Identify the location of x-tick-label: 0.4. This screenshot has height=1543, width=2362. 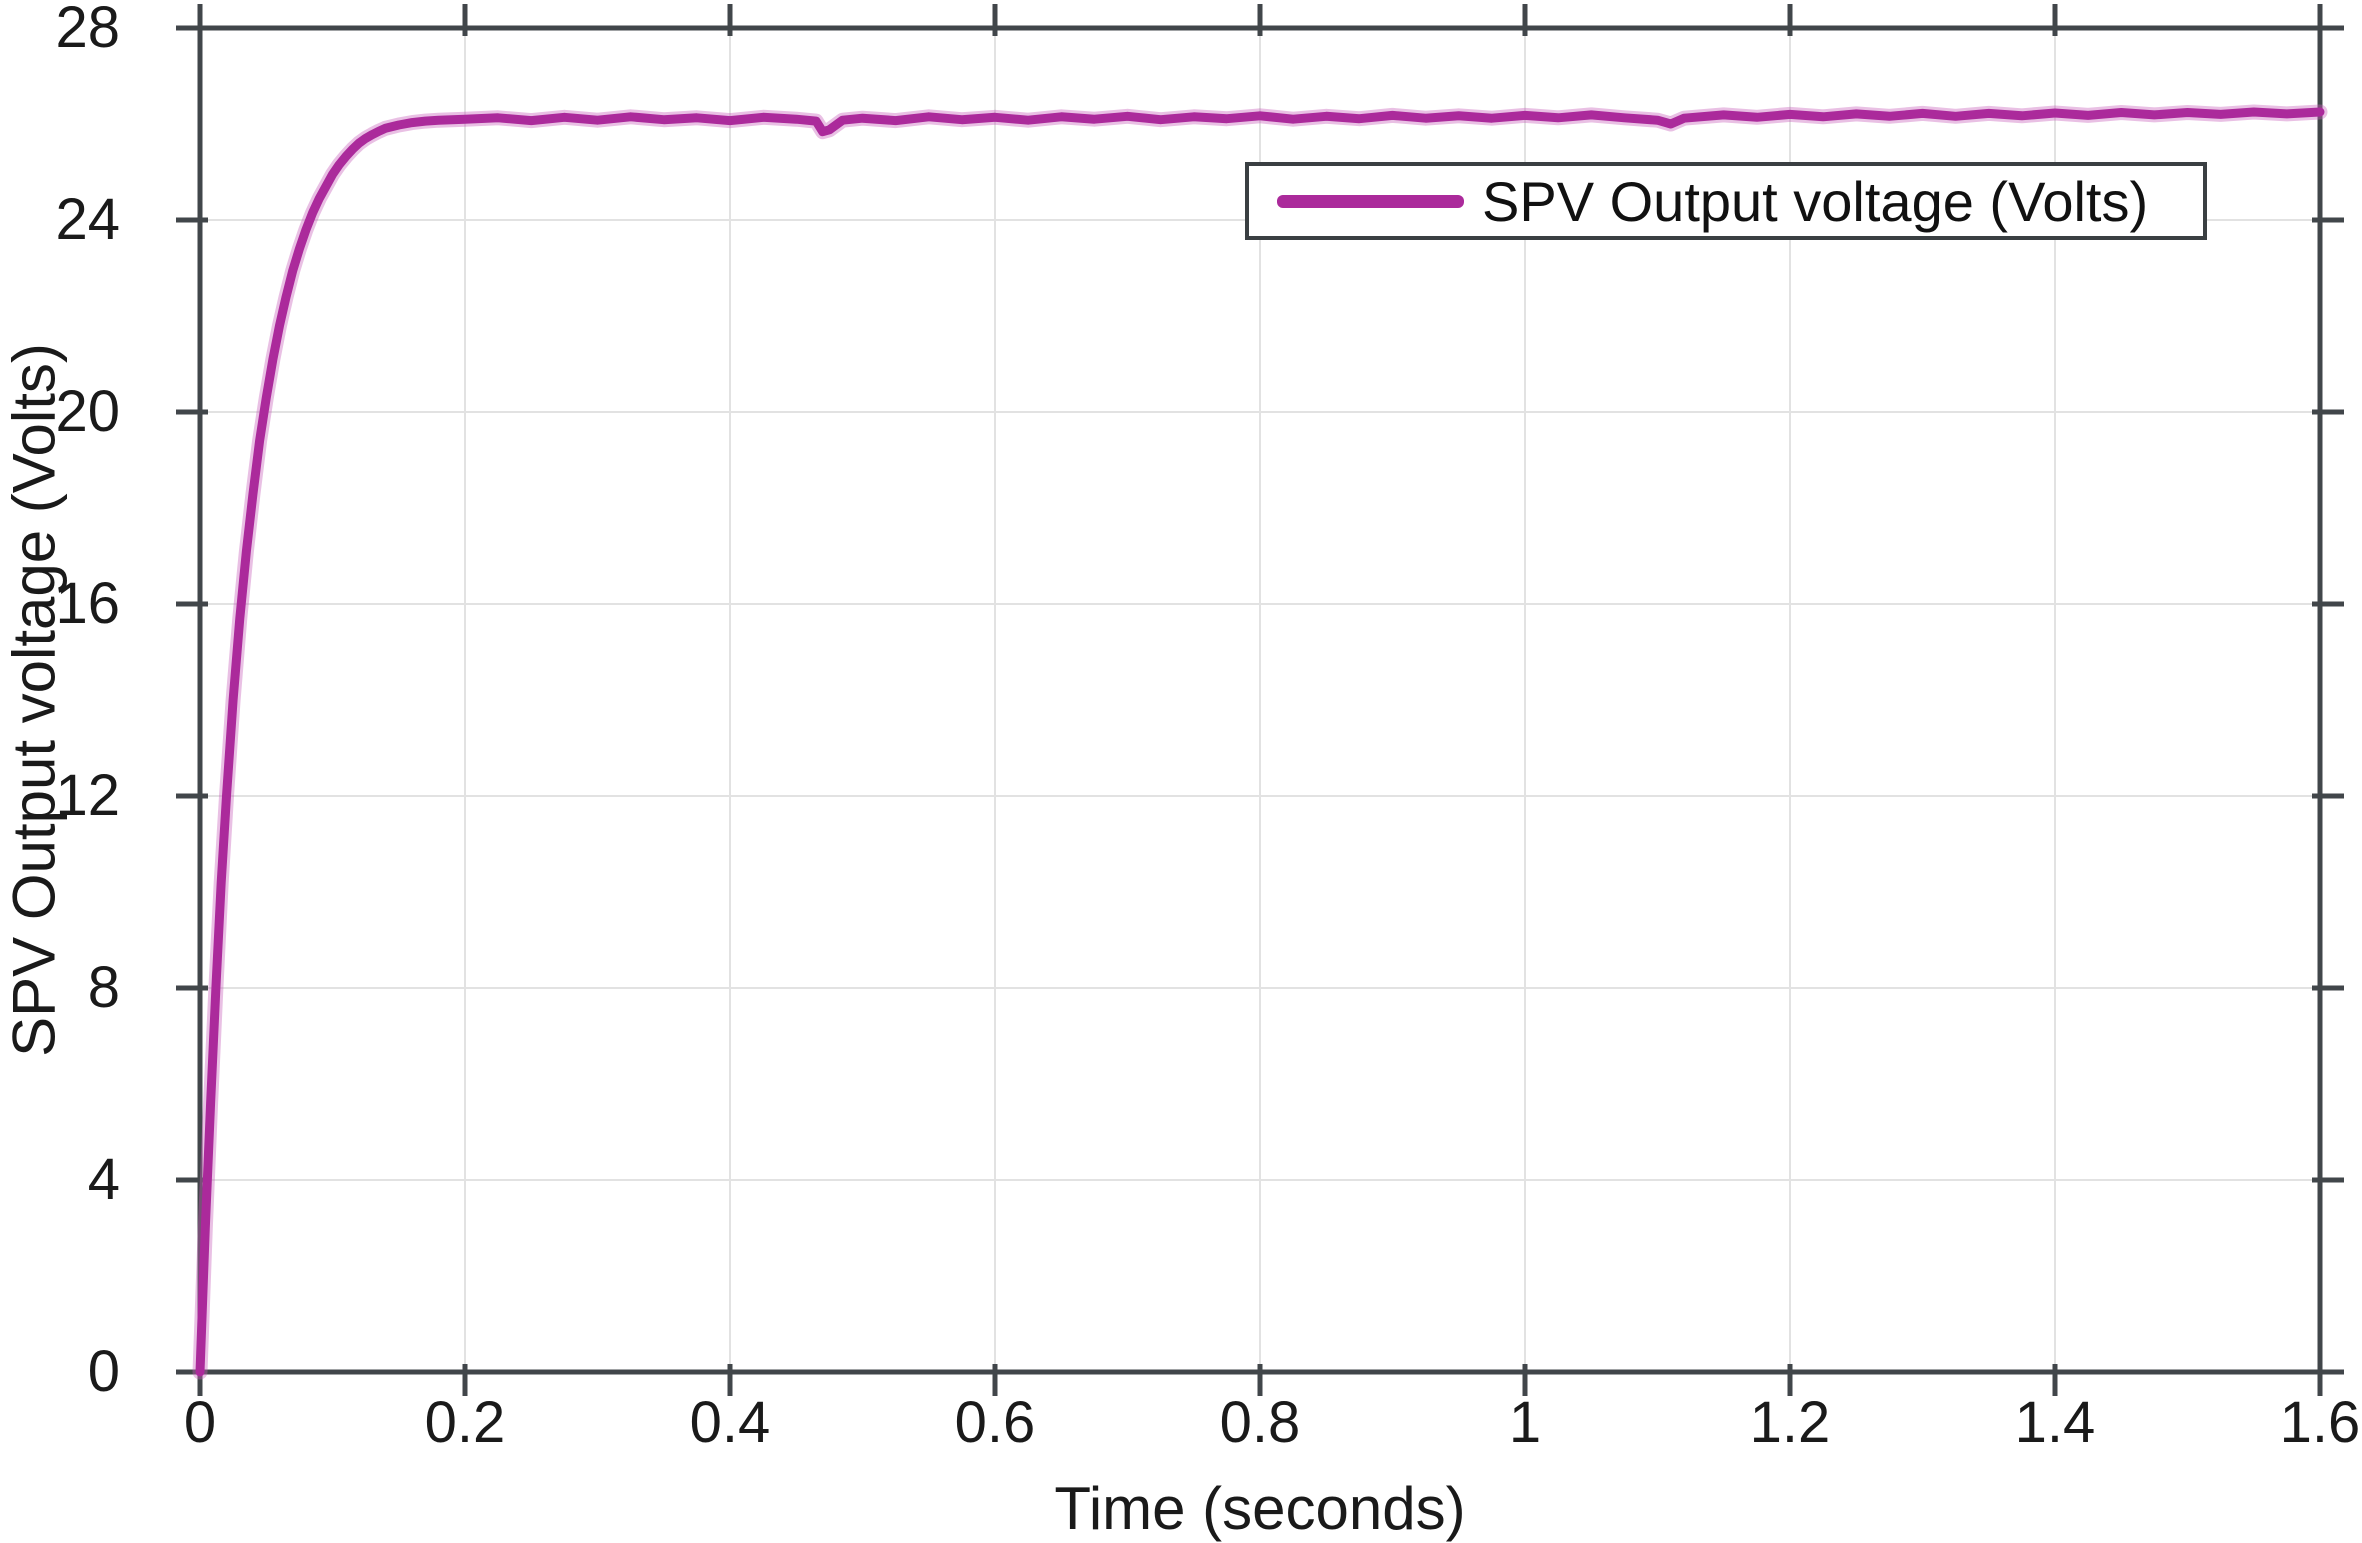
(730, 1422).